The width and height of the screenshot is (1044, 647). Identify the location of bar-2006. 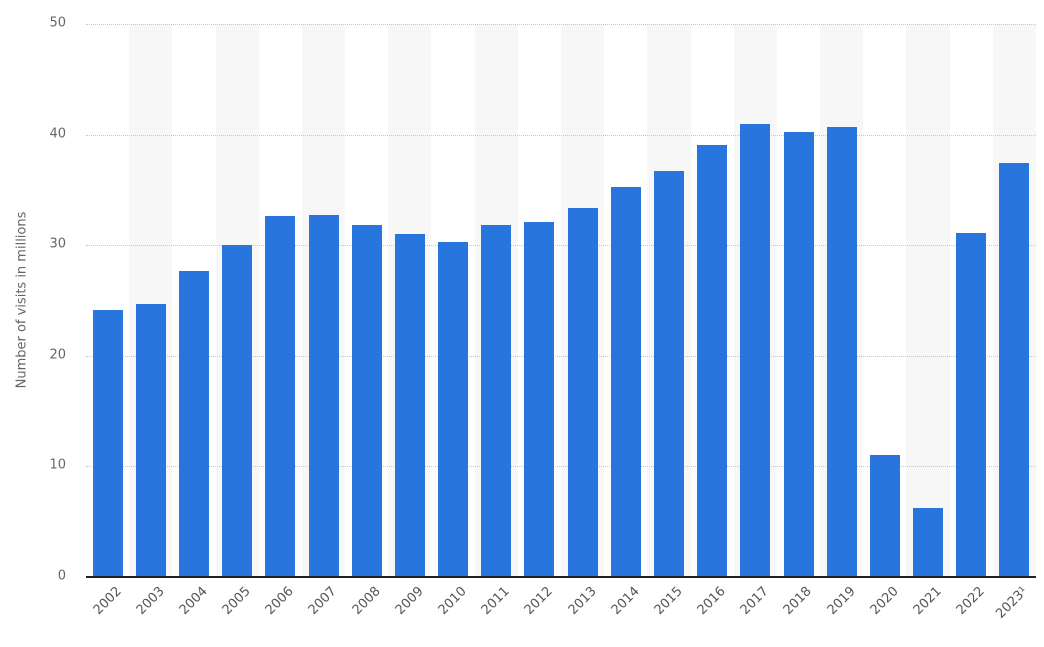
(280, 396).